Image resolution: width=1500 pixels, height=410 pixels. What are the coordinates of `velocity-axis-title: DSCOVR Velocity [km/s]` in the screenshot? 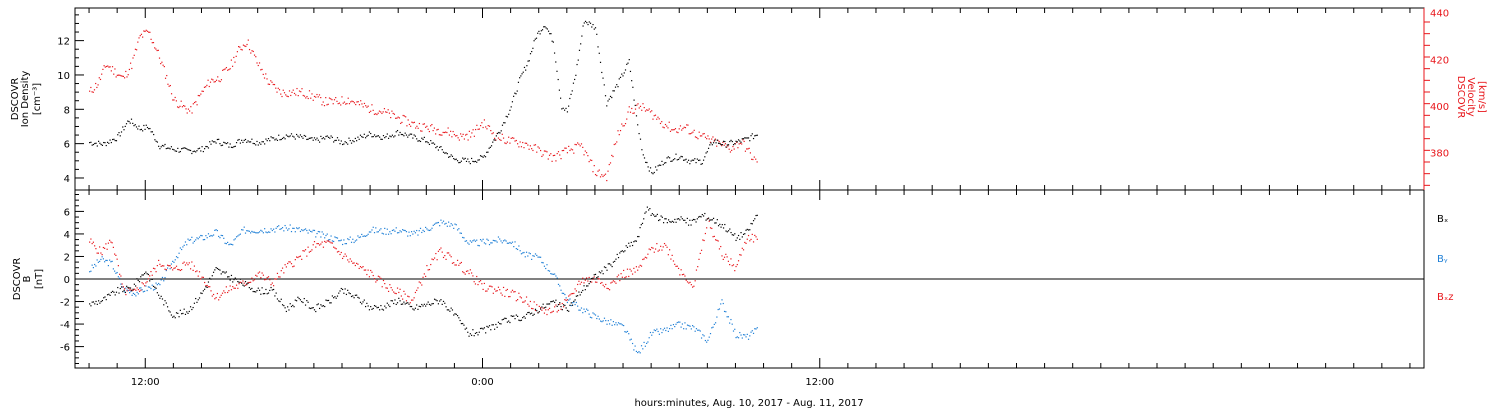 It's located at (1471, 97).